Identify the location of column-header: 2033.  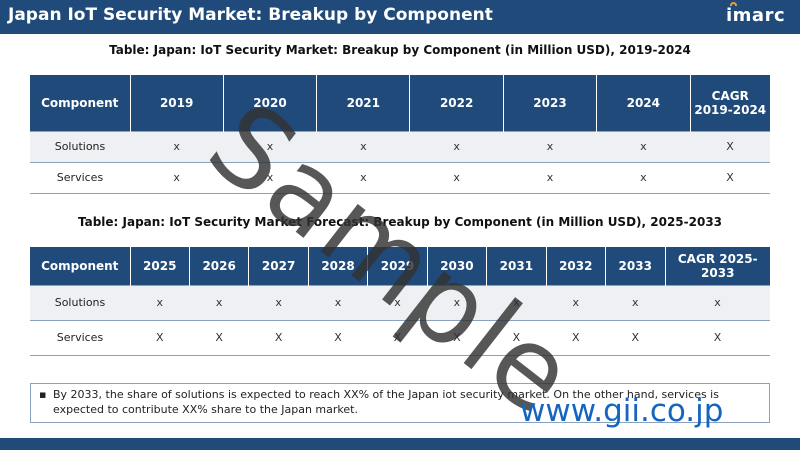
(635, 266).